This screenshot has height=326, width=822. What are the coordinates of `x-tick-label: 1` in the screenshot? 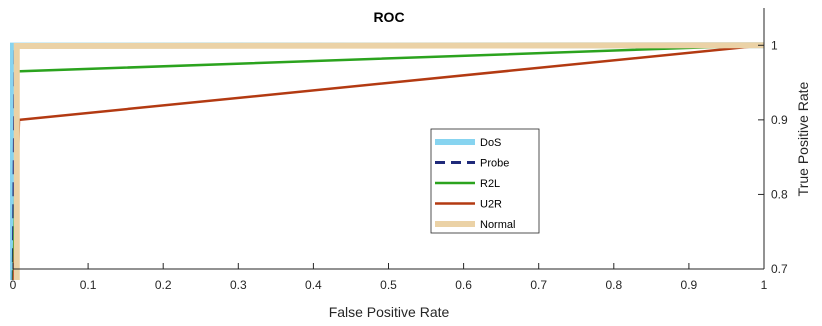 It's located at (764, 285).